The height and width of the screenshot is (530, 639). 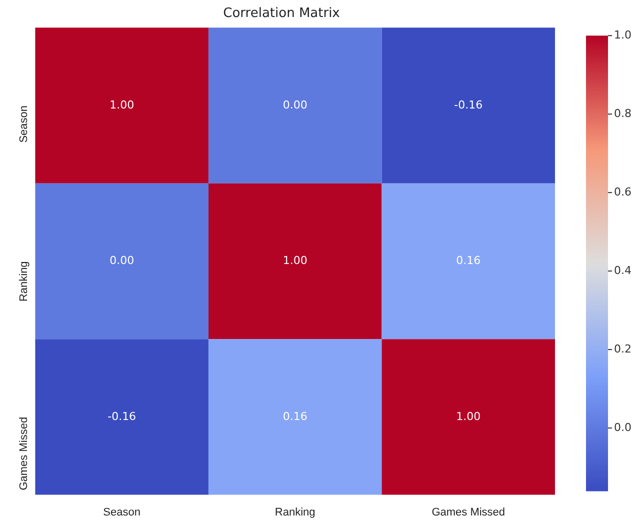 I want to click on color-bar-label: 0.4, so click(x=623, y=270).